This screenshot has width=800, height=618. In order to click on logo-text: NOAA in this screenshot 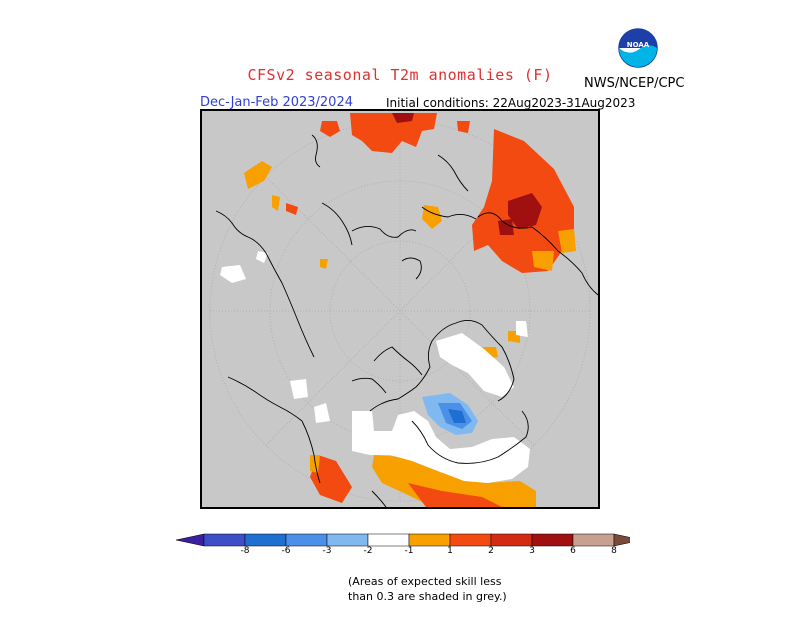, I will do `click(638, 45)`.